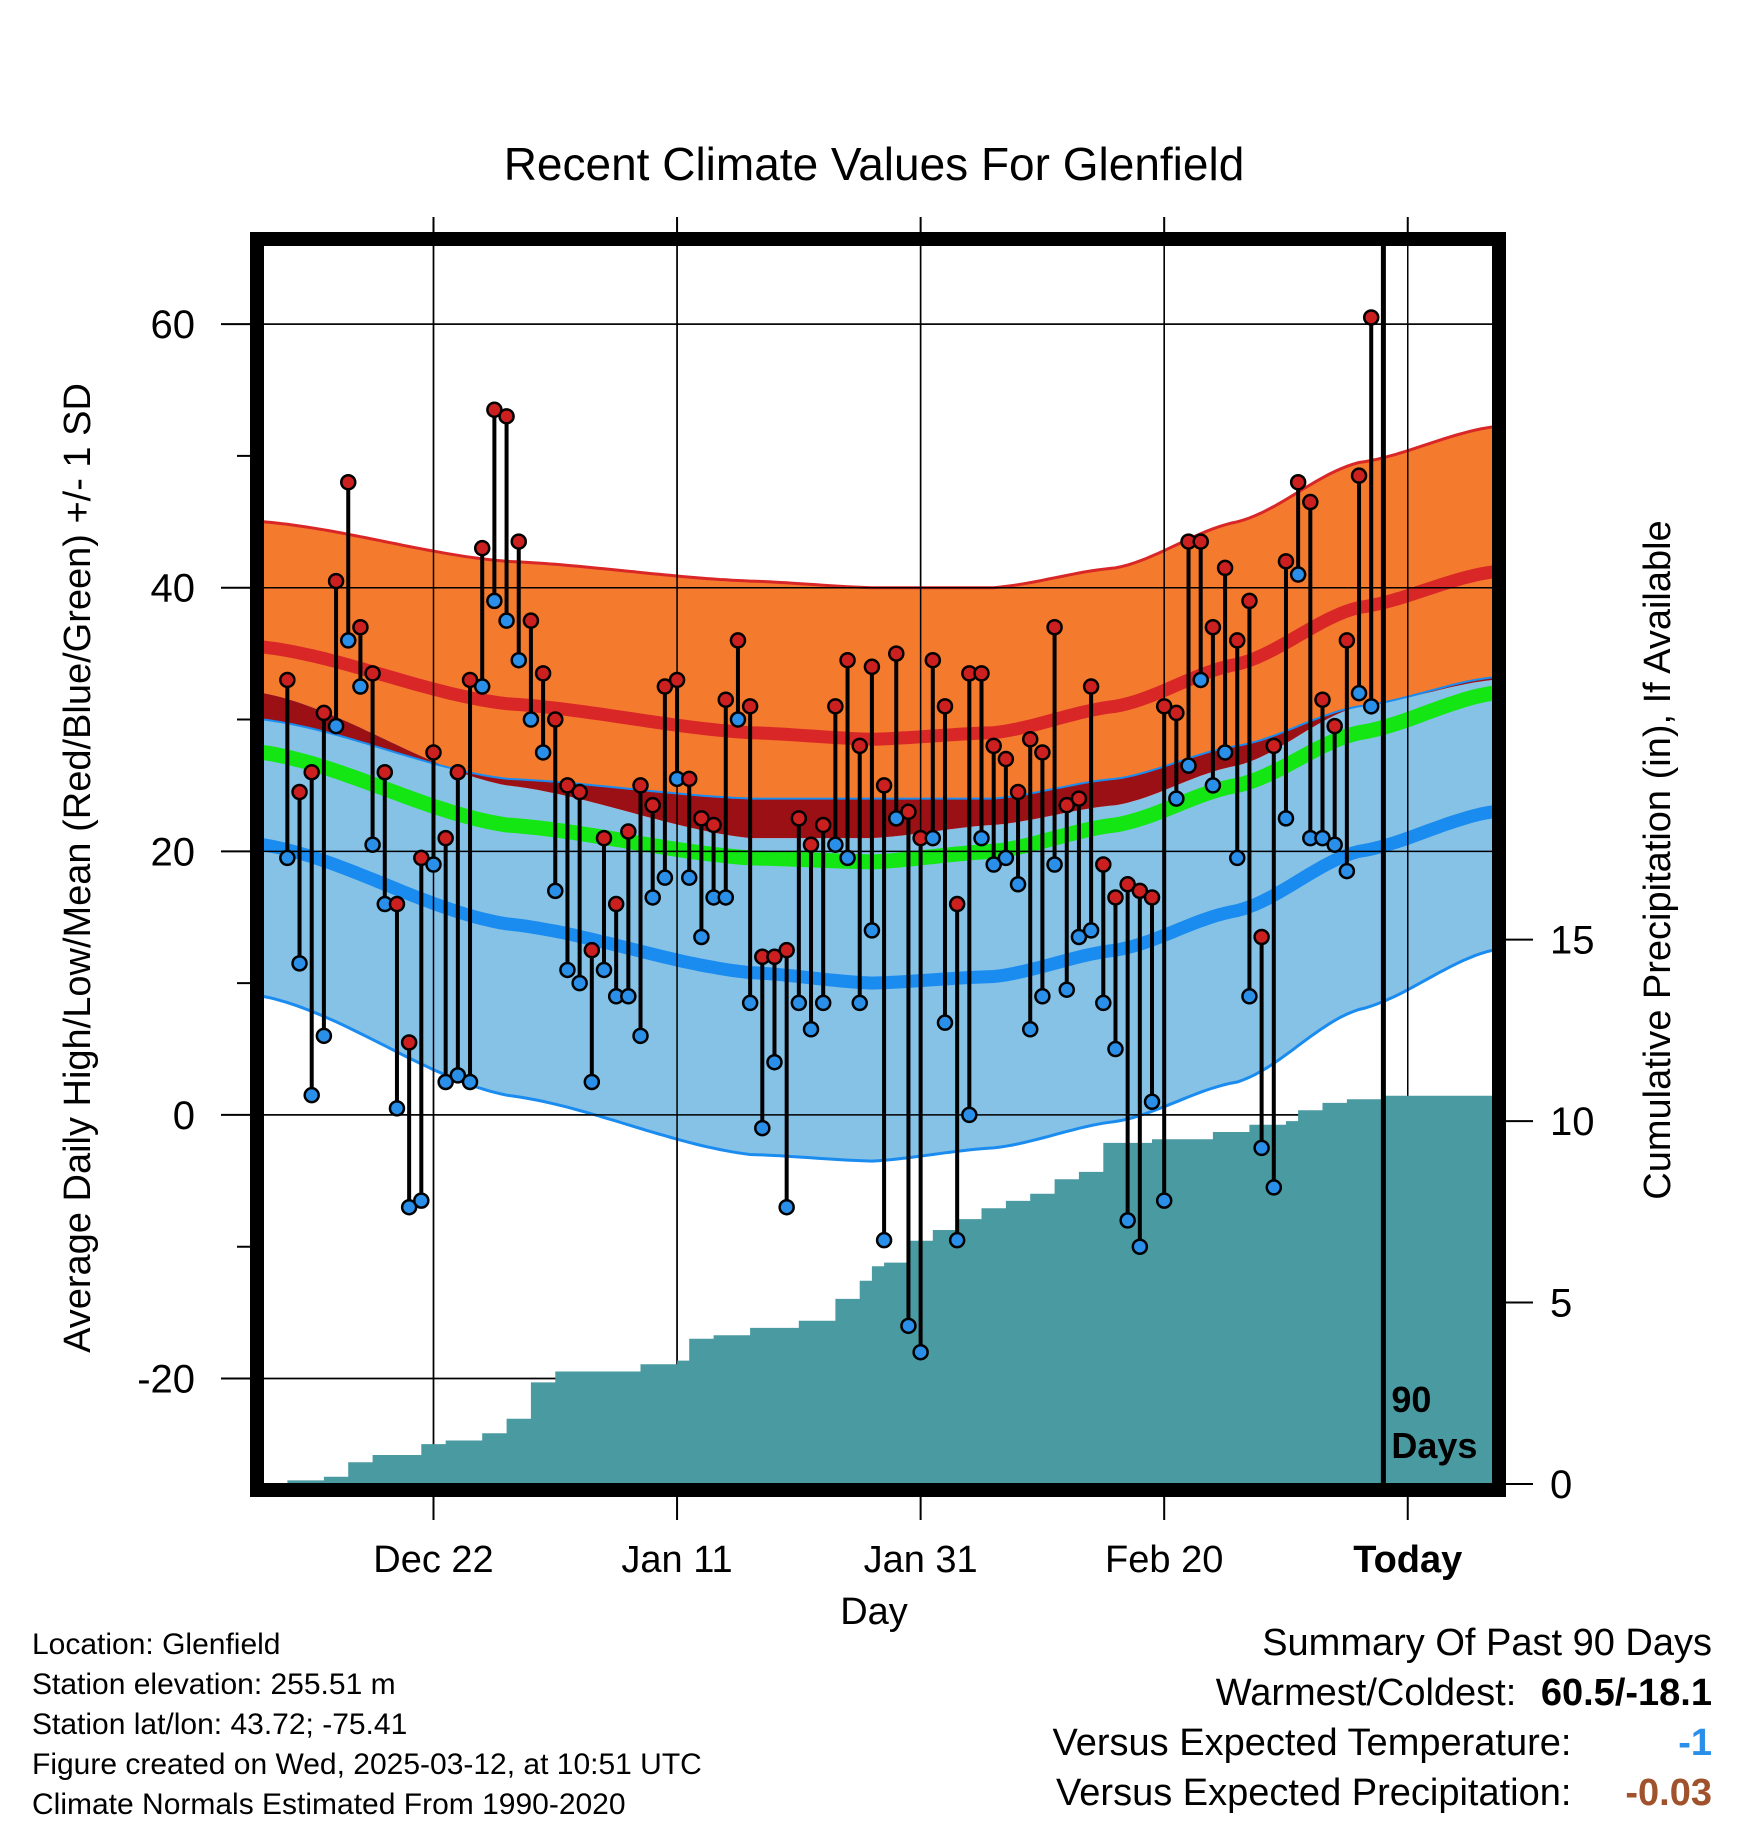 The image size is (1748, 1828). I want to click on x-tick-label: Feb 20, so click(1164, 1560).